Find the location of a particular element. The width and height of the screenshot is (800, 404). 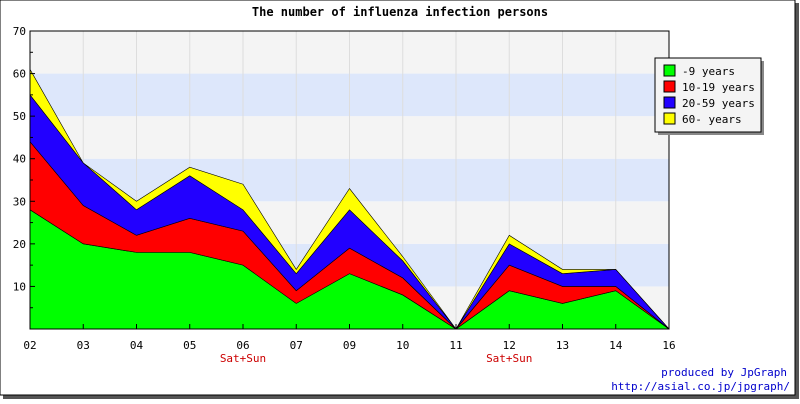

x-tick-label: 09 is located at coordinates (349, 345).